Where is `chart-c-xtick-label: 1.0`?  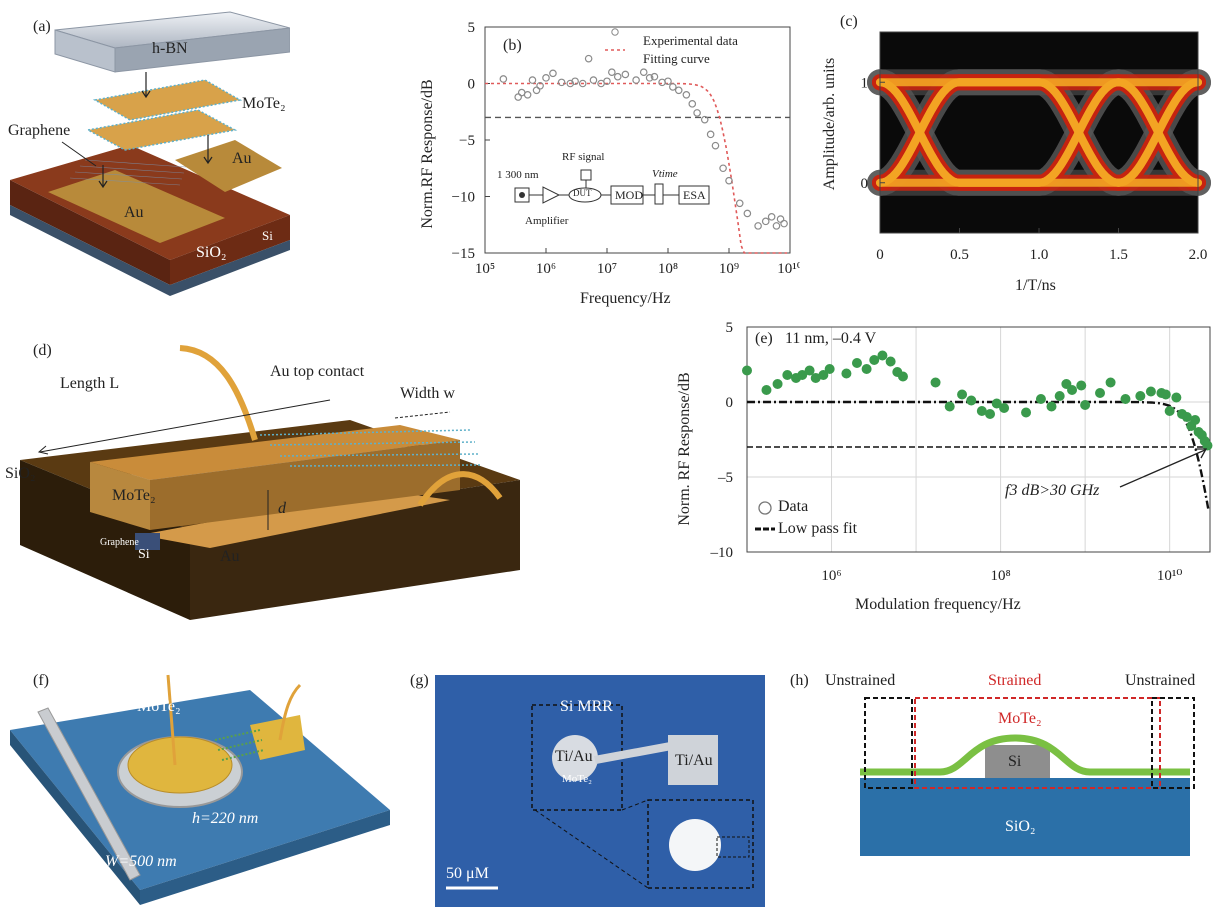 chart-c-xtick-label: 1.0 is located at coordinates (1039, 255).